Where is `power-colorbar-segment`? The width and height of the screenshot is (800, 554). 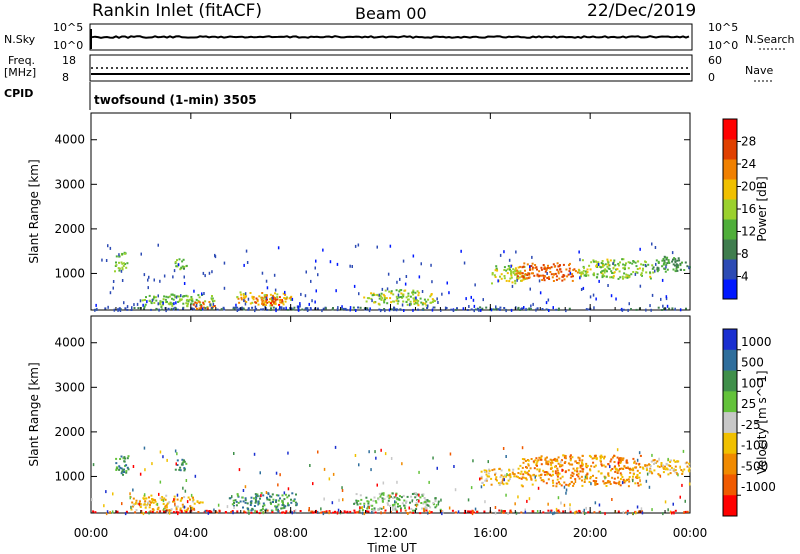
power-colorbar-segment is located at coordinates (730, 289).